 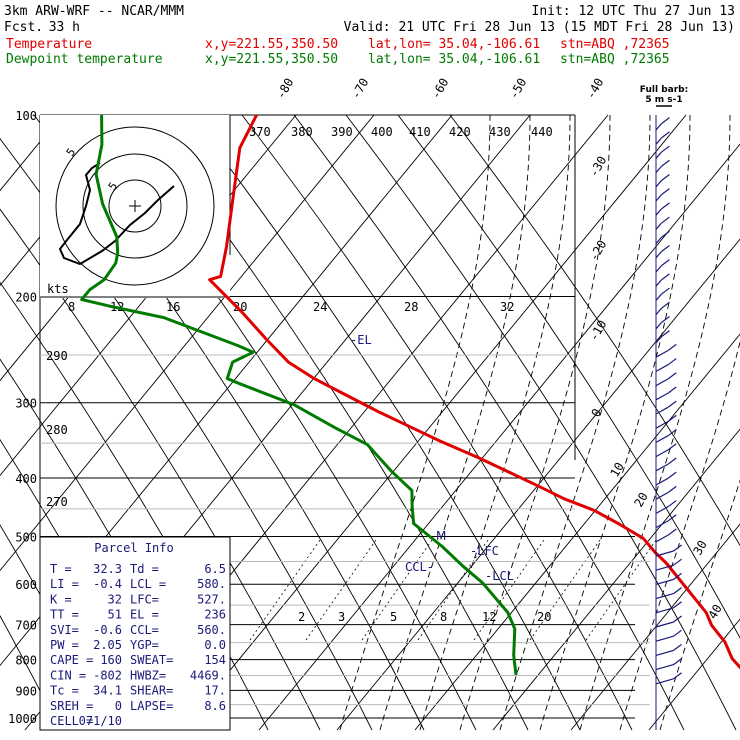 I want to click on parcel-info-cell: 0.0, so click(x=215, y=645).